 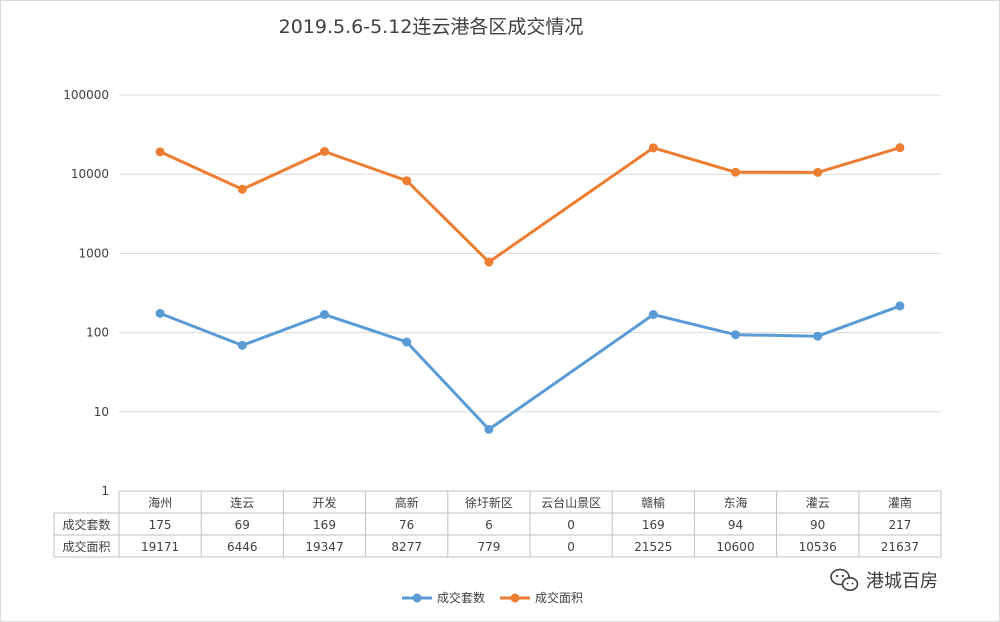 I want to click on table-row-header: 成交套数, so click(x=86, y=524).